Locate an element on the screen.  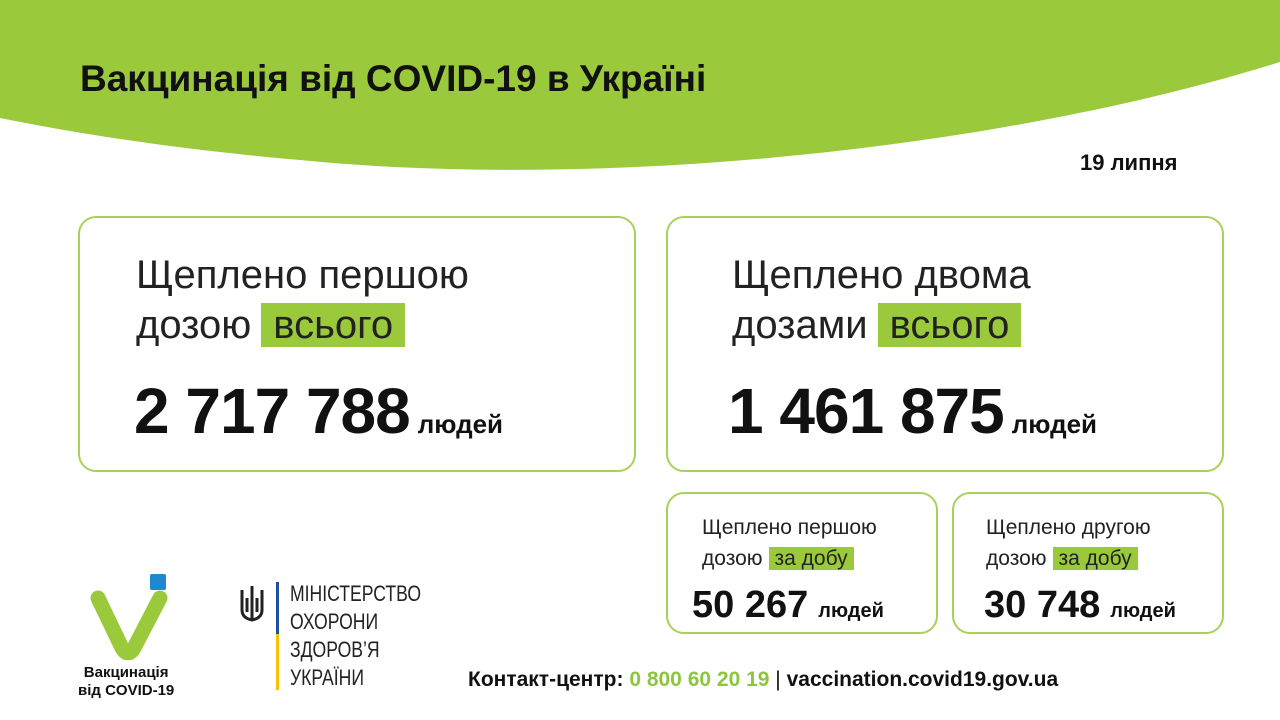
ministry-line: МІНІСТЕРСТВО is located at coordinates (356, 593).